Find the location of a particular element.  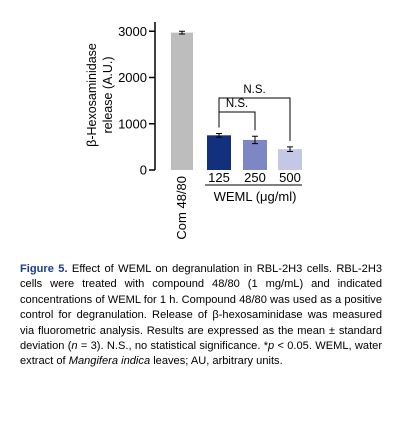

caption-text-4: leaves; AU, arbitrary units. is located at coordinates (216, 361).